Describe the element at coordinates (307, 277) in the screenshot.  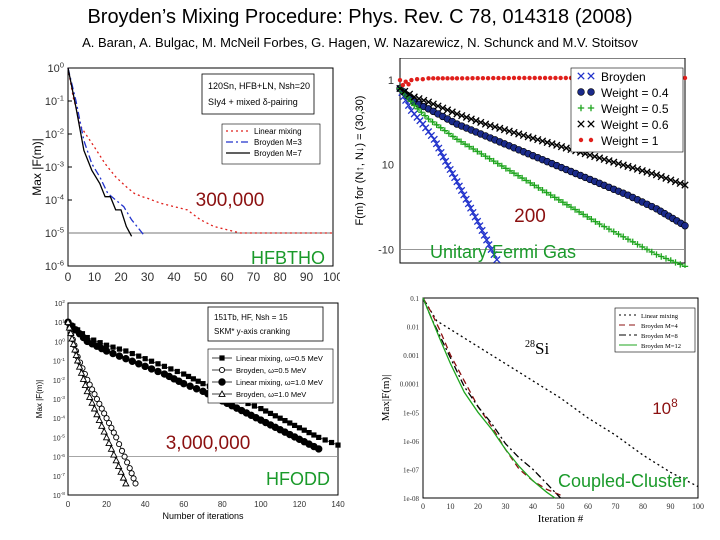
I see `x-tick-label: 90` at that location.